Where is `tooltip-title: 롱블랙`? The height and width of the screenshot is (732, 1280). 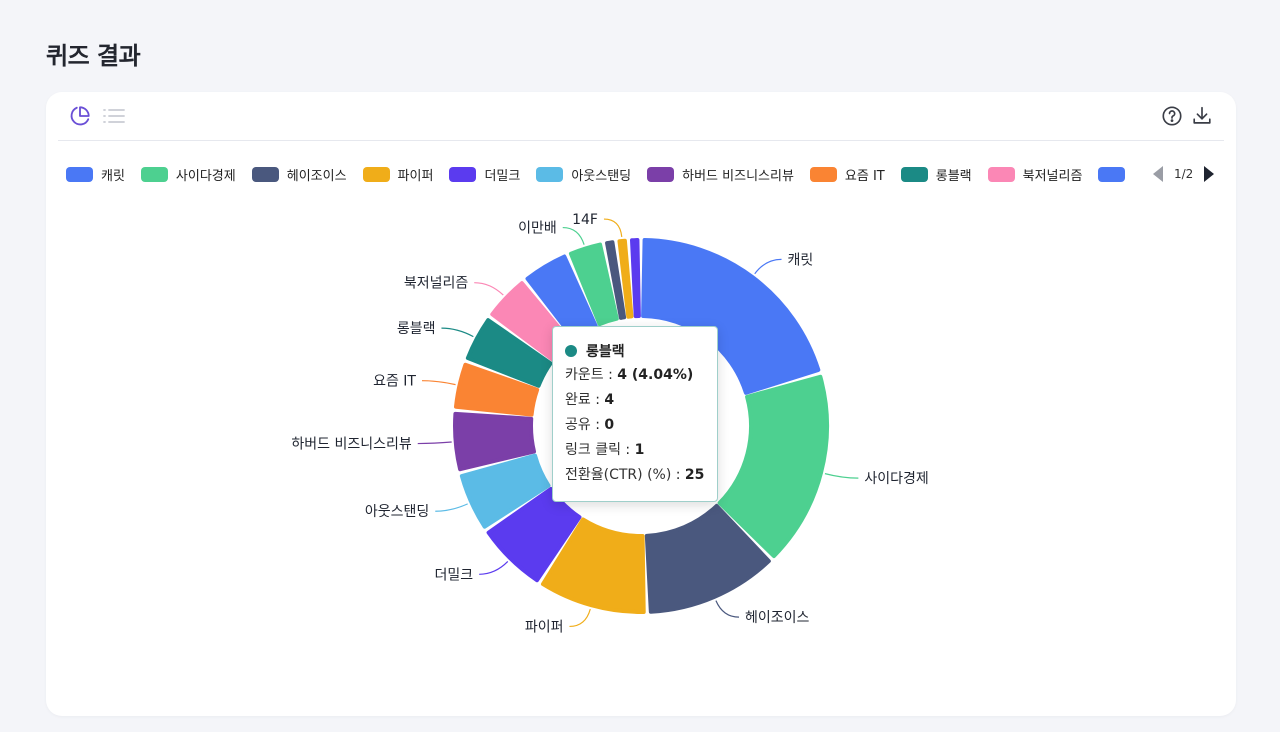 tooltip-title: 롱블랙 is located at coordinates (605, 352).